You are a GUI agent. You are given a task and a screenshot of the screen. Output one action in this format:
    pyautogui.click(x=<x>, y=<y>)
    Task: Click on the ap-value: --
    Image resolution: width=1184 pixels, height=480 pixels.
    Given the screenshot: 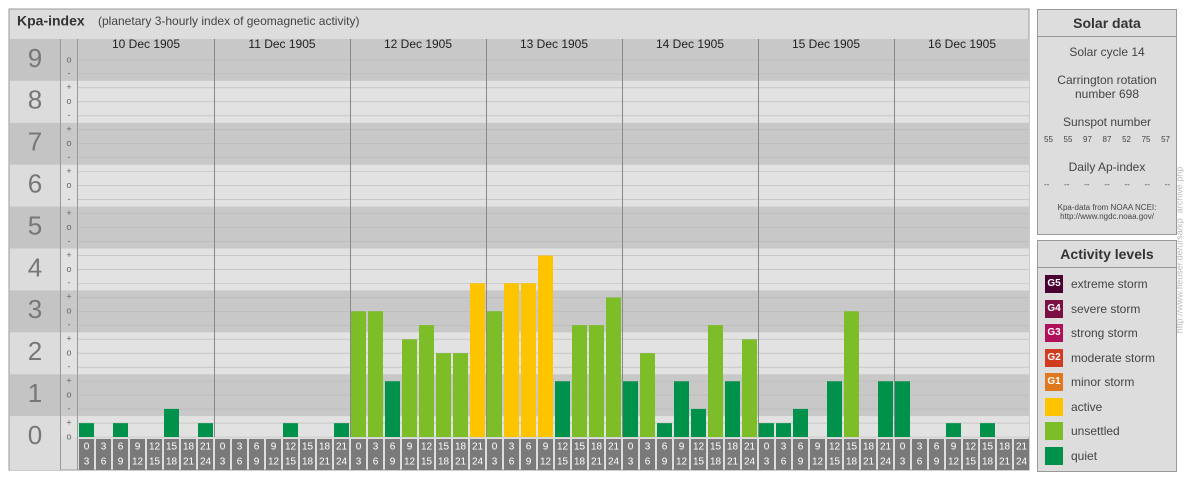 What is the action you would take?
    pyautogui.click(x=1067, y=184)
    